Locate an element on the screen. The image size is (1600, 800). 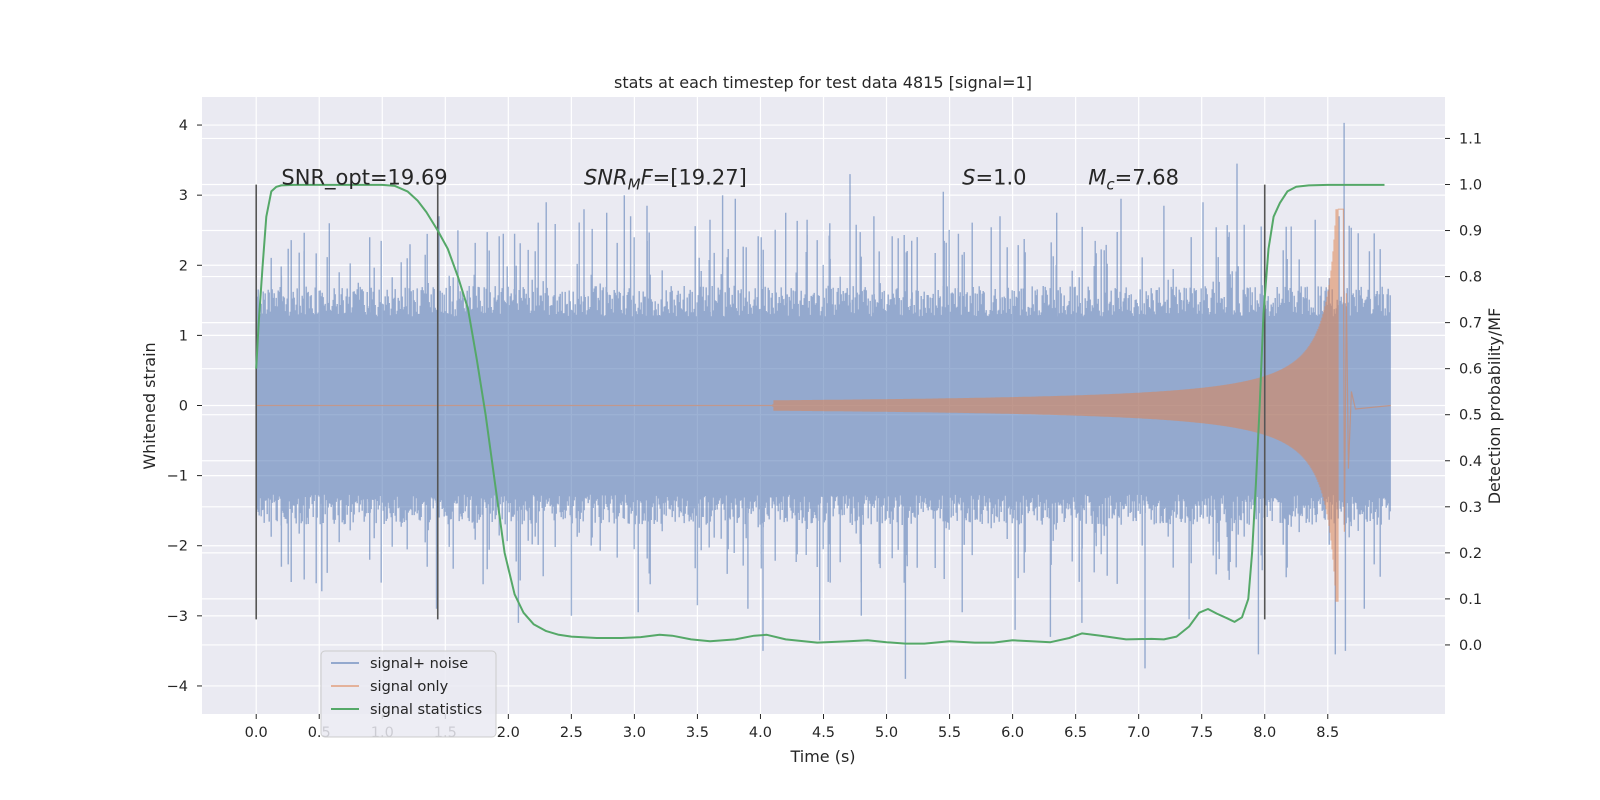
legend-label-signal-plus-noise: signal+ noise is located at coordinates (419, 664).